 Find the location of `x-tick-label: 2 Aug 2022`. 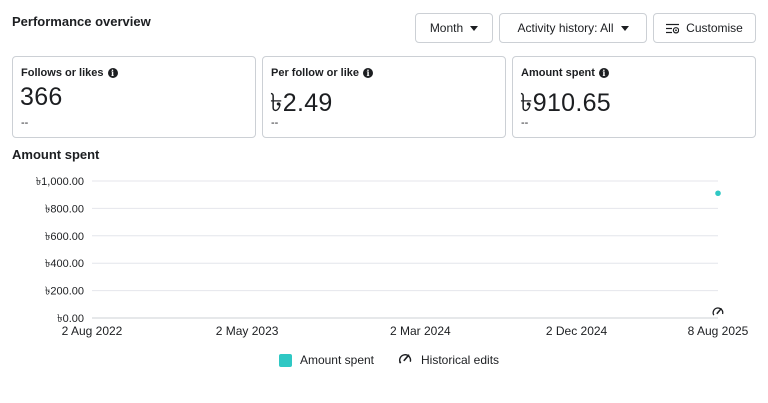

x-tick-label: 2 Aug 2022 is located at coordinates (92, 331).